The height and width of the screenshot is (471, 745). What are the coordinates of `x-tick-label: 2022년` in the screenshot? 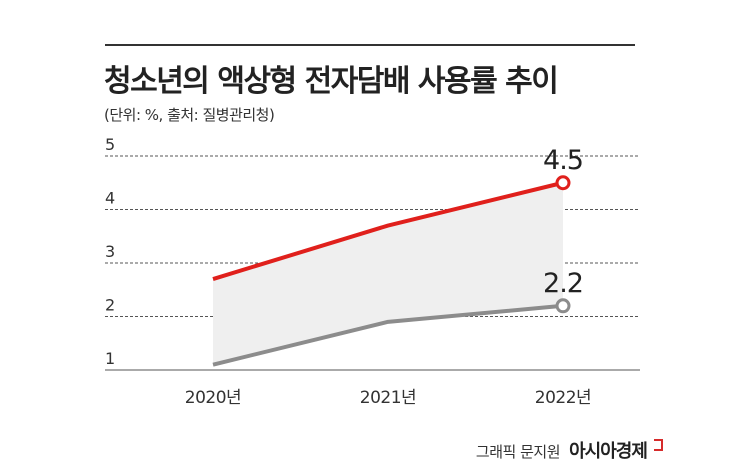 It's located at (563, 398).